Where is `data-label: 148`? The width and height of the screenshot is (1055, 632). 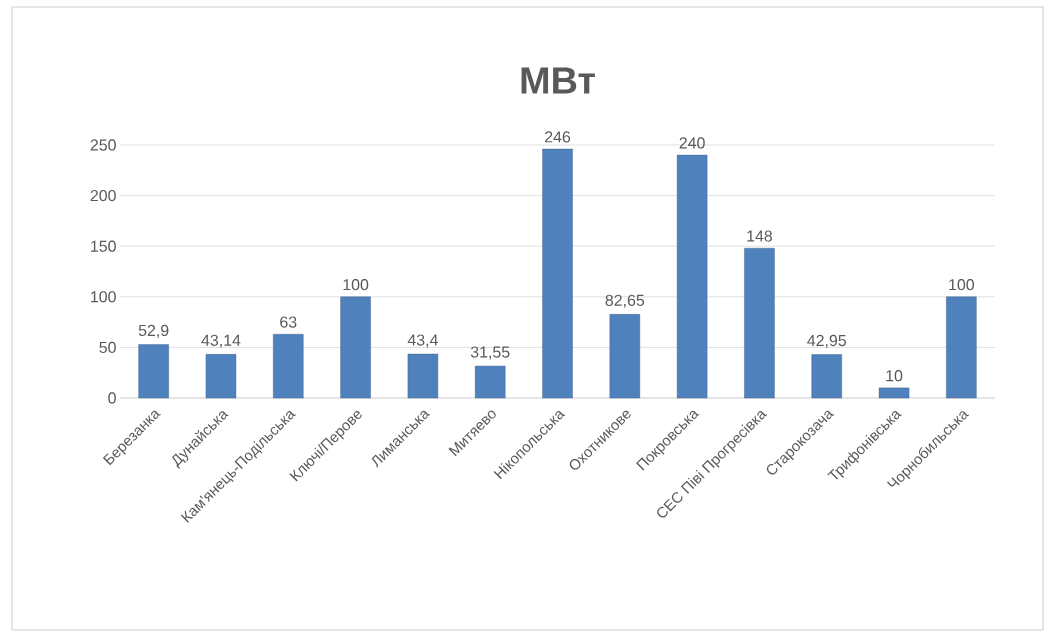 data-label: 148 is located at coordinates (760, 236).